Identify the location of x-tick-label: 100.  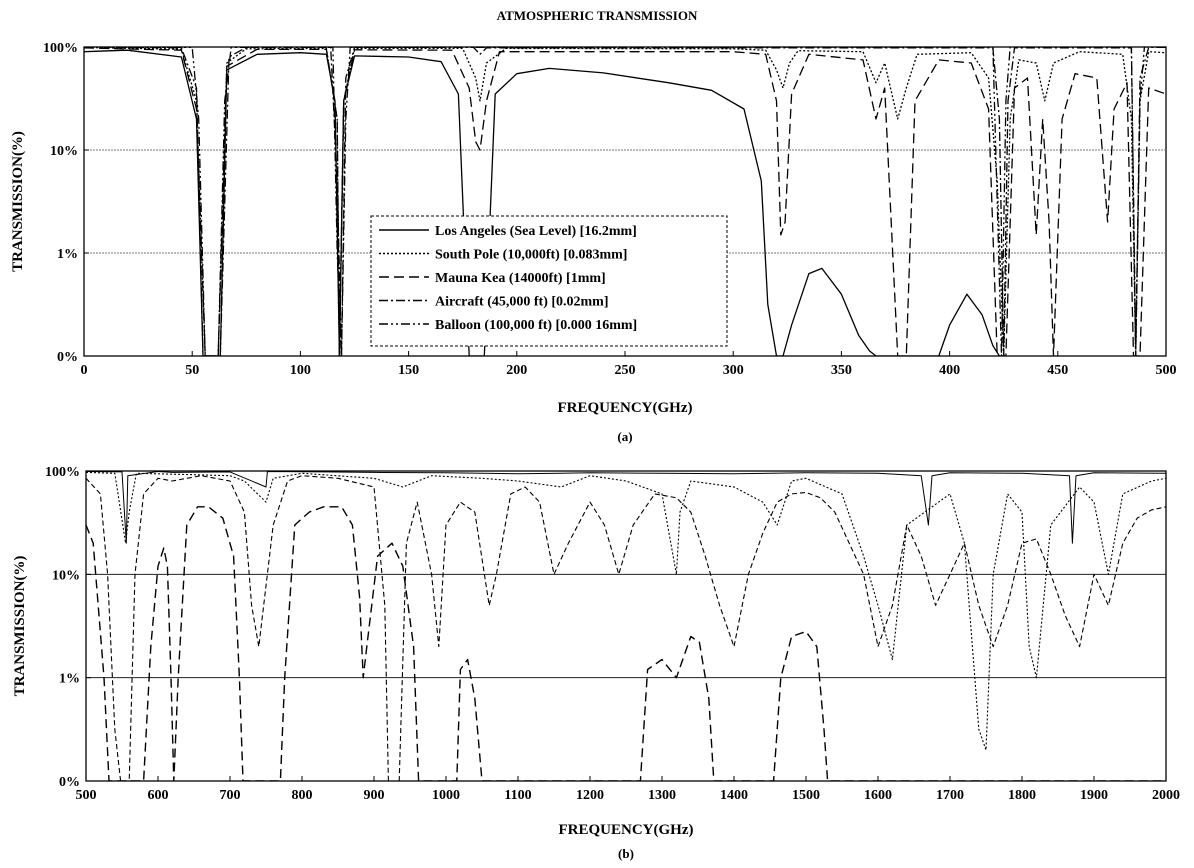
(300, 370).